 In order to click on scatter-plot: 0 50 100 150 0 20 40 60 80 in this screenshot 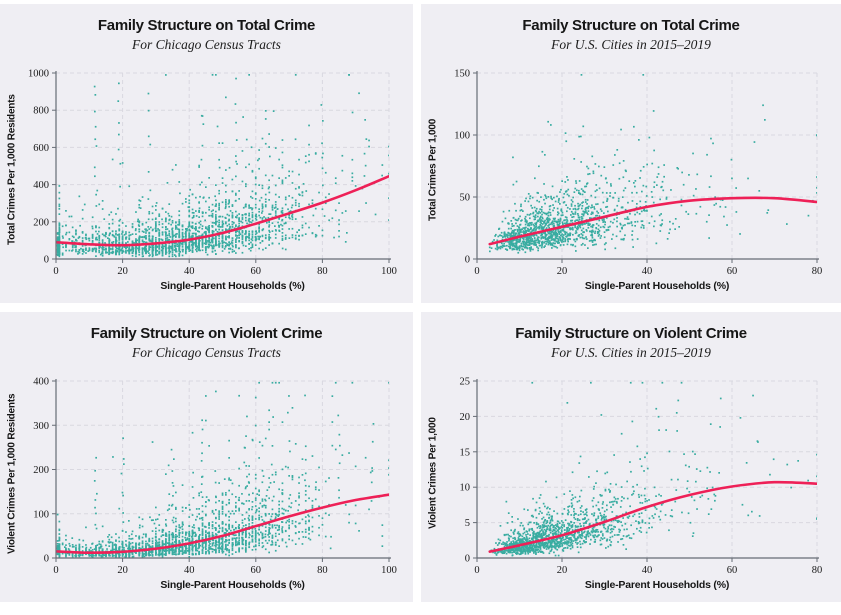, I will do `click(638, 173)`.